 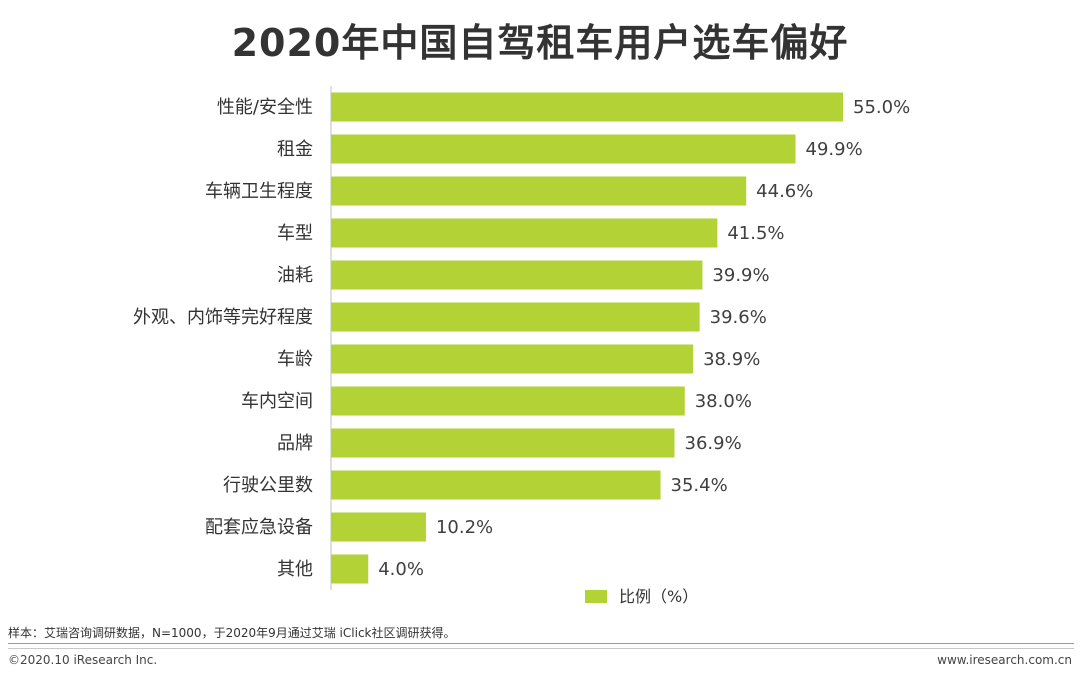 I want to click on value-label: 35.4%, so click(x=699, y=485).